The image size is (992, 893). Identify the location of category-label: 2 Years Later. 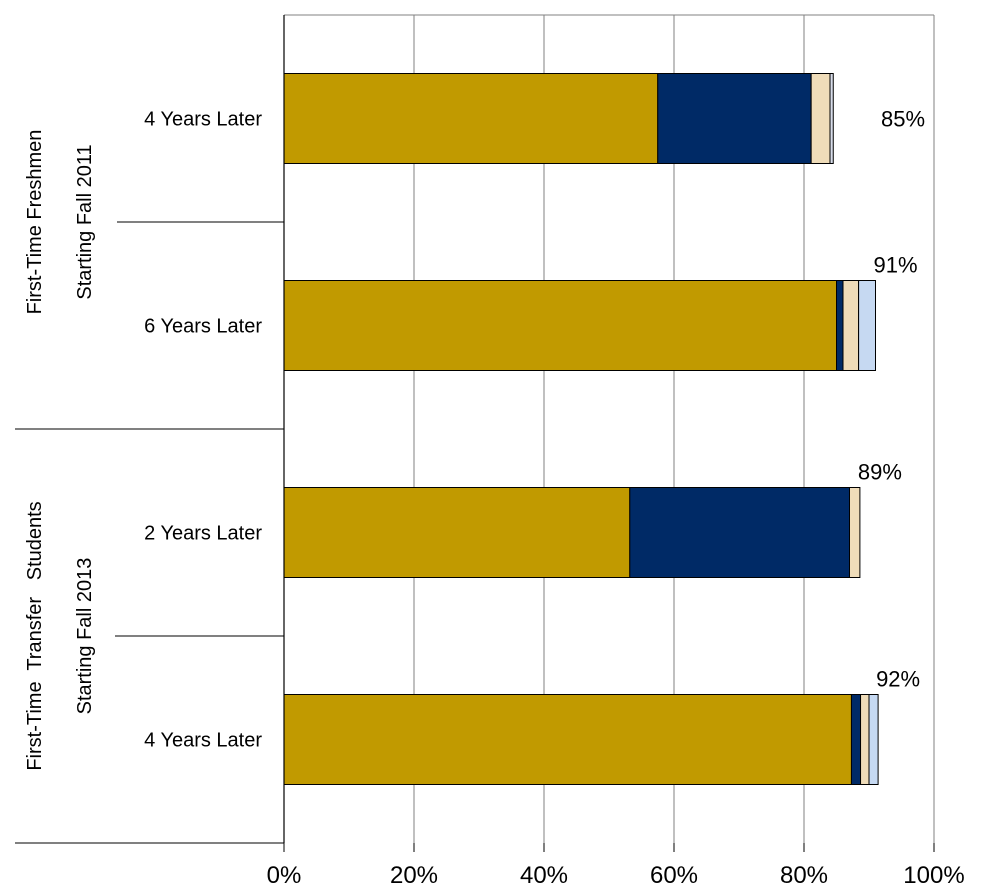
(203, 534).